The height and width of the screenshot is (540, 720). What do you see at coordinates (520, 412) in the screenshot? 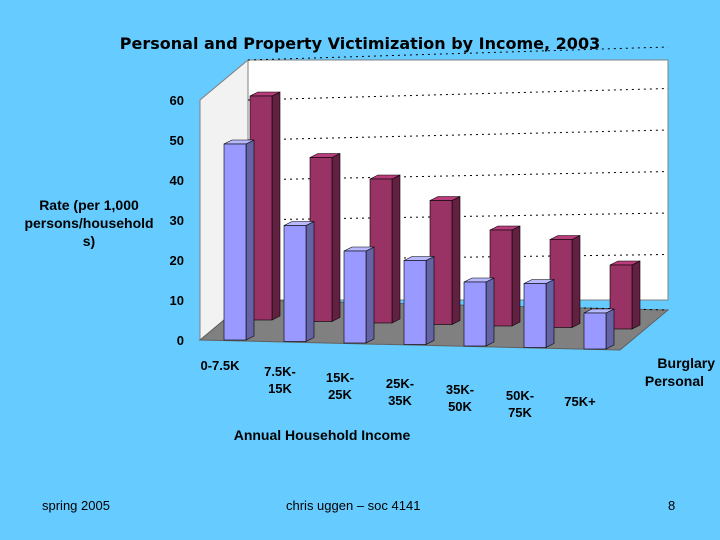
I see `x-tick-label-line: 75K` at bounding box center [520, 412].